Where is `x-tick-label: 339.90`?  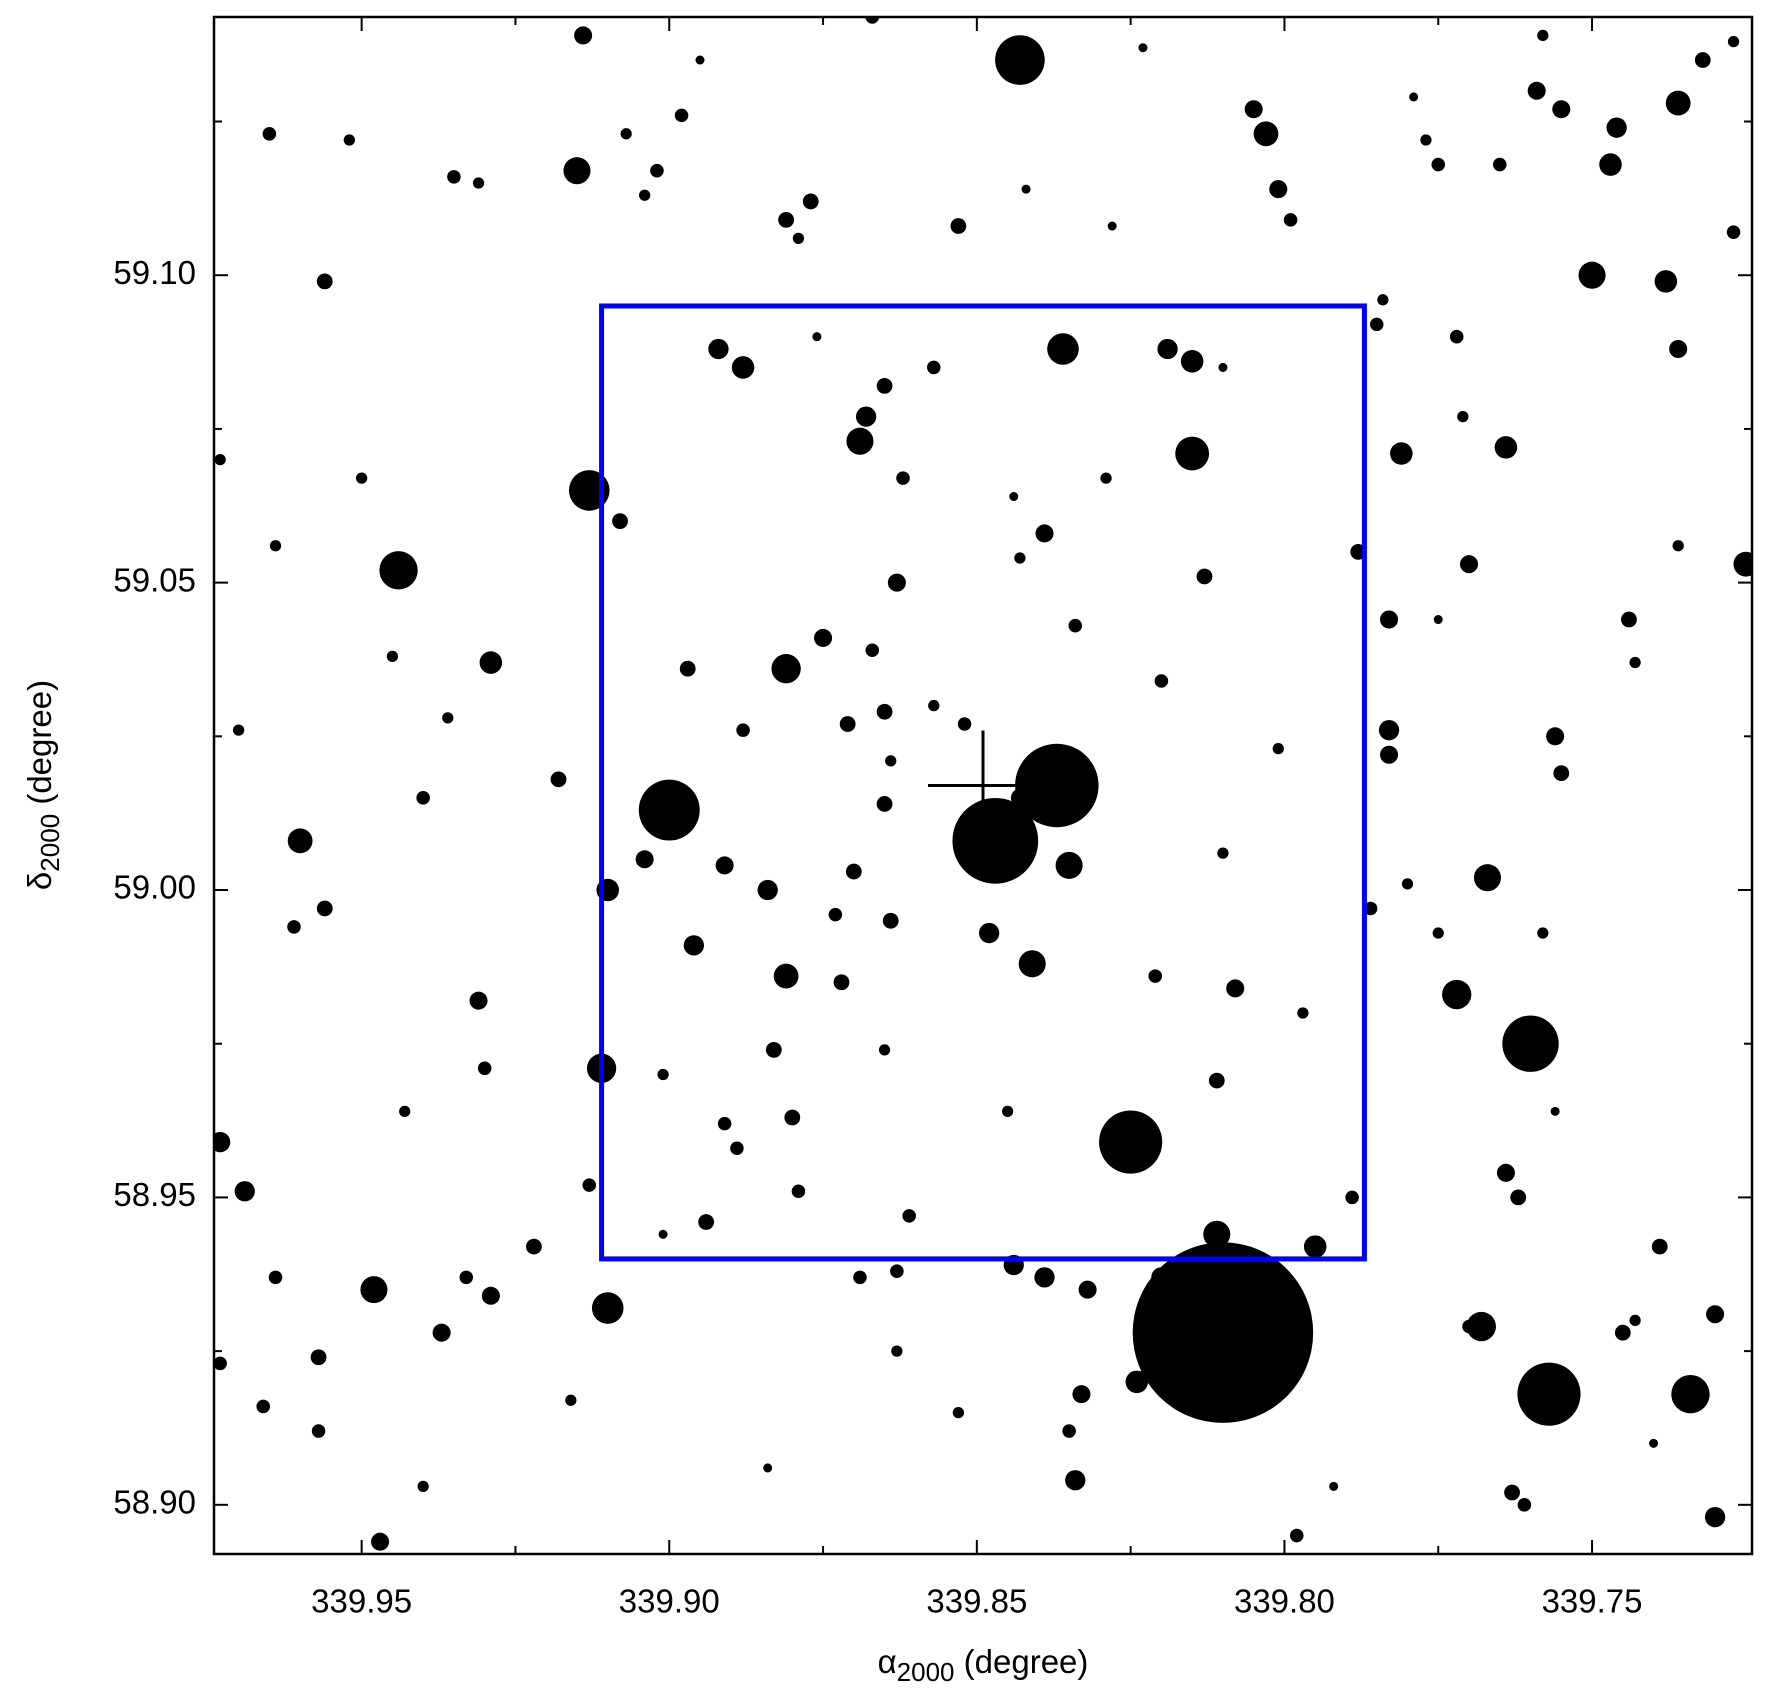
x-tick-label: 339.90 is located at coordinates (669, 1601).